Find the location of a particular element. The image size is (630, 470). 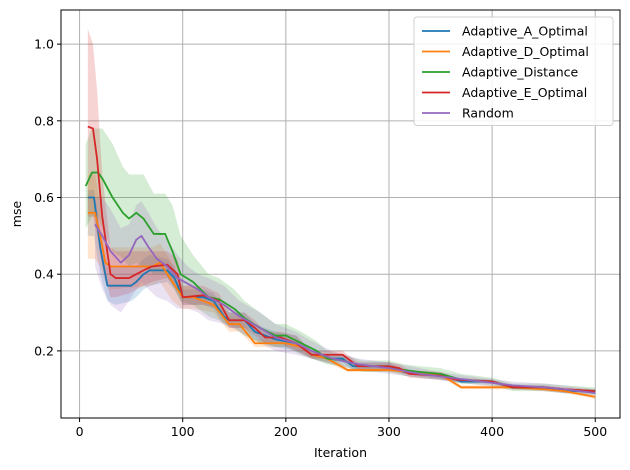

y-axis-label: mse is located at coordinates (16, 214).